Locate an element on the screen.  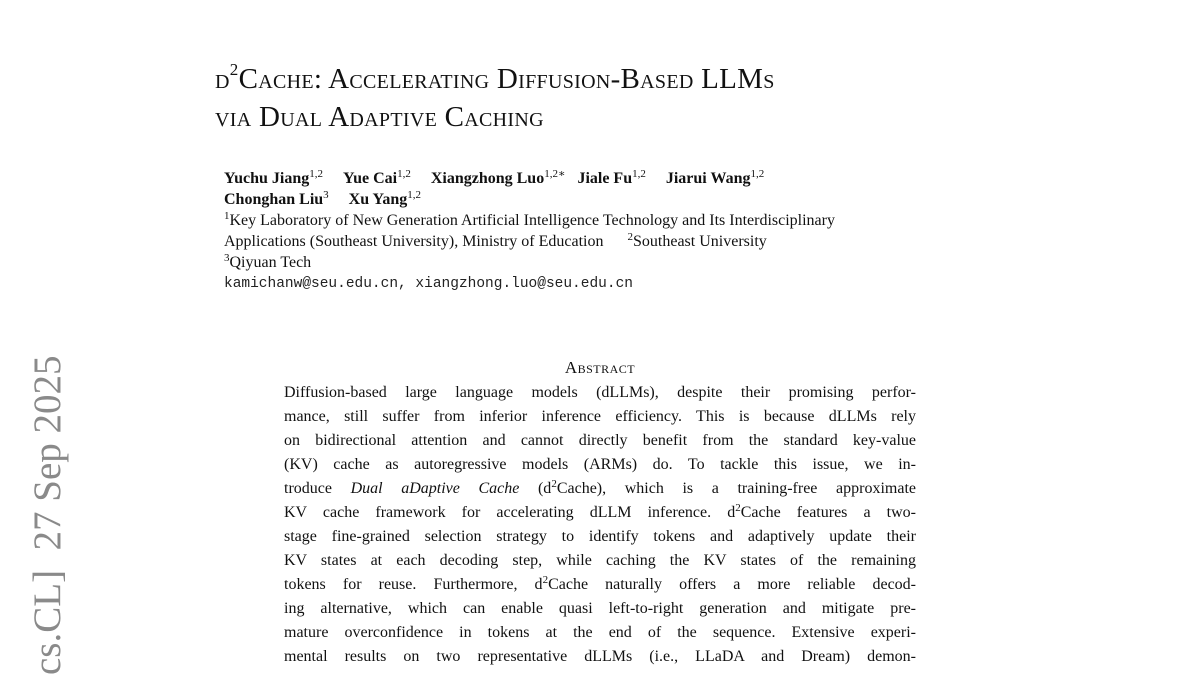
author-aff: 1,2∗ is located at coordinates (555, 174).